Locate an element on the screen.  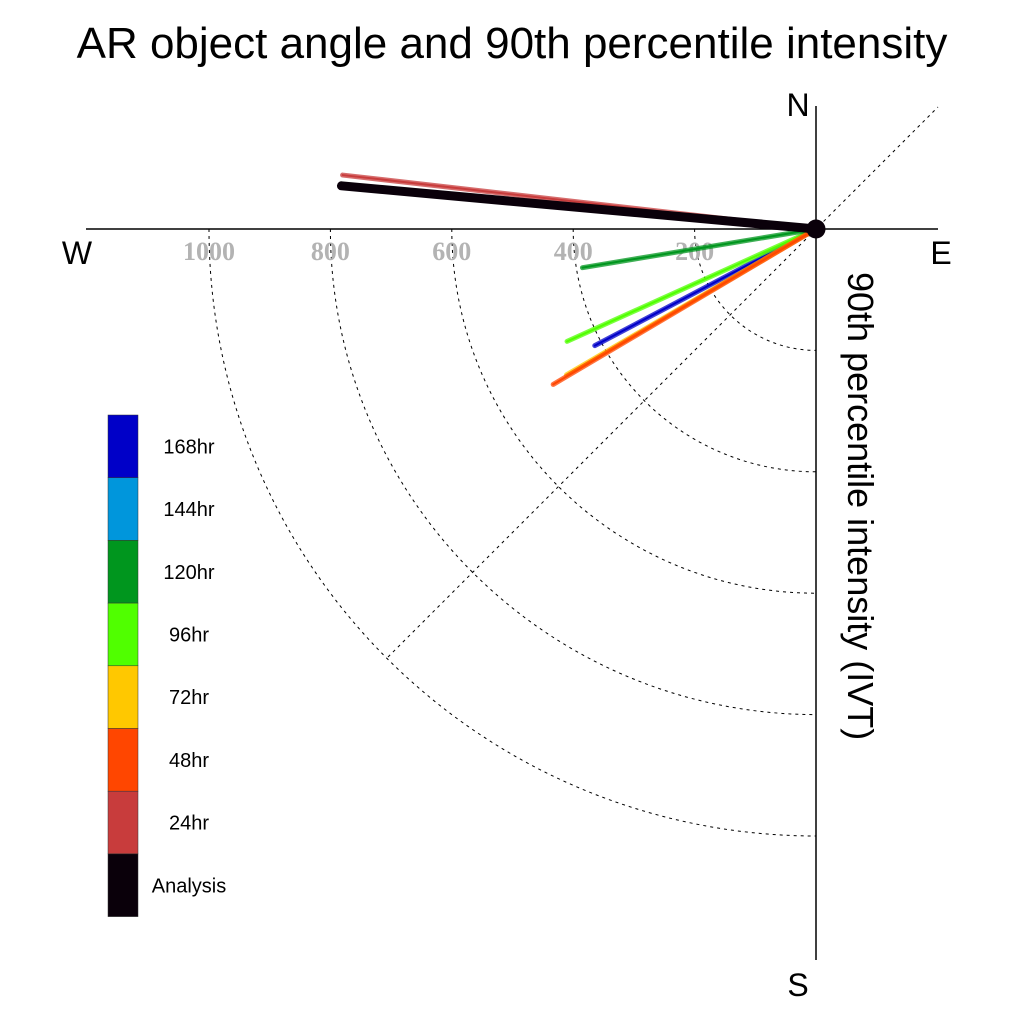
radial-tick-label: 400 is located at coordinates (573, 251).